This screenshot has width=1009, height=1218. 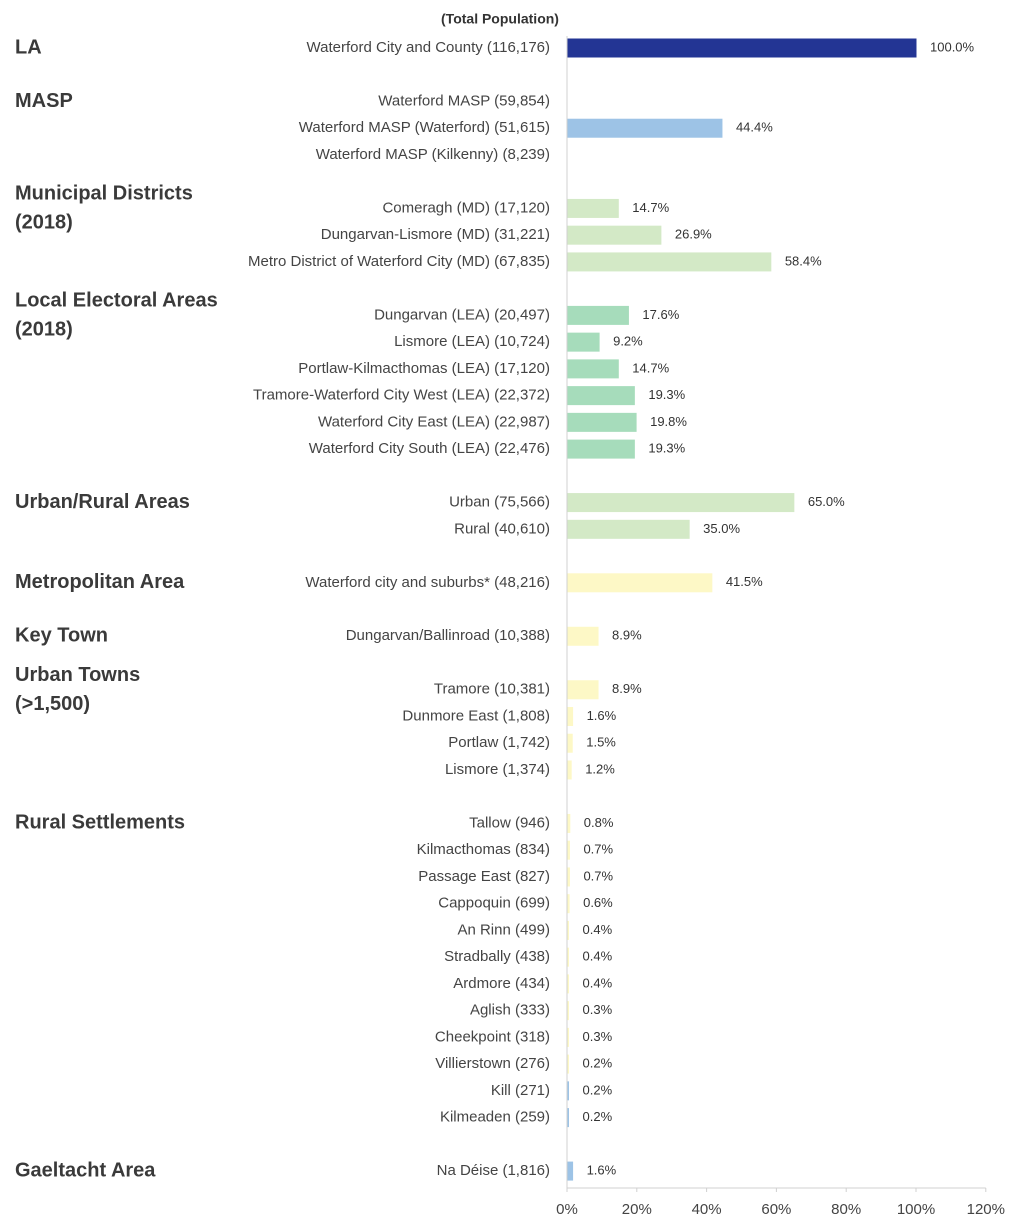 I want to click on group-label: Local Electoral Areas, so click(x=116, y=301).